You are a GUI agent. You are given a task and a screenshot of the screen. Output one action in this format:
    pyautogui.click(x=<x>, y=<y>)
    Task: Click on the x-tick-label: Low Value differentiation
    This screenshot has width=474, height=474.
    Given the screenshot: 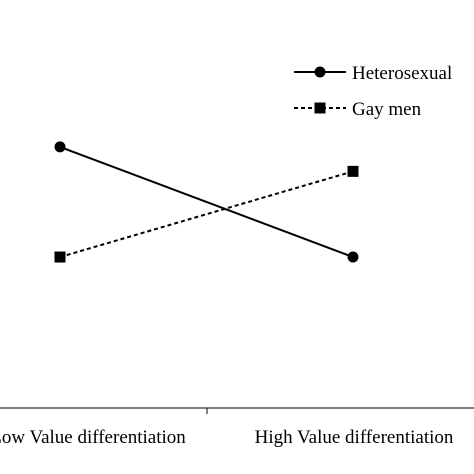 What is the action you would take?
    pyautogui.click(x=93, y=437)
    